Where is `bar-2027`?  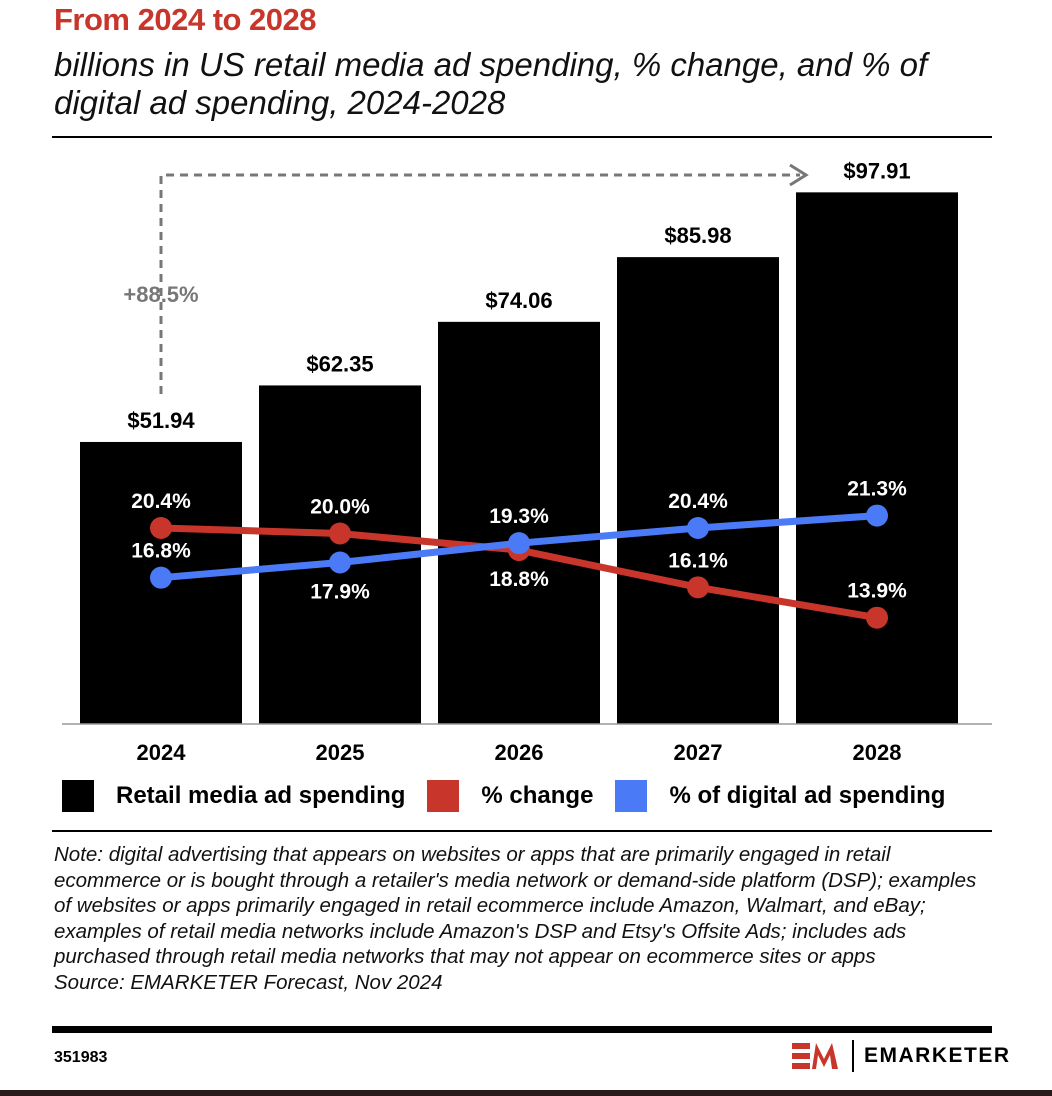
bar-2027 is located at coordinates (698, 490).